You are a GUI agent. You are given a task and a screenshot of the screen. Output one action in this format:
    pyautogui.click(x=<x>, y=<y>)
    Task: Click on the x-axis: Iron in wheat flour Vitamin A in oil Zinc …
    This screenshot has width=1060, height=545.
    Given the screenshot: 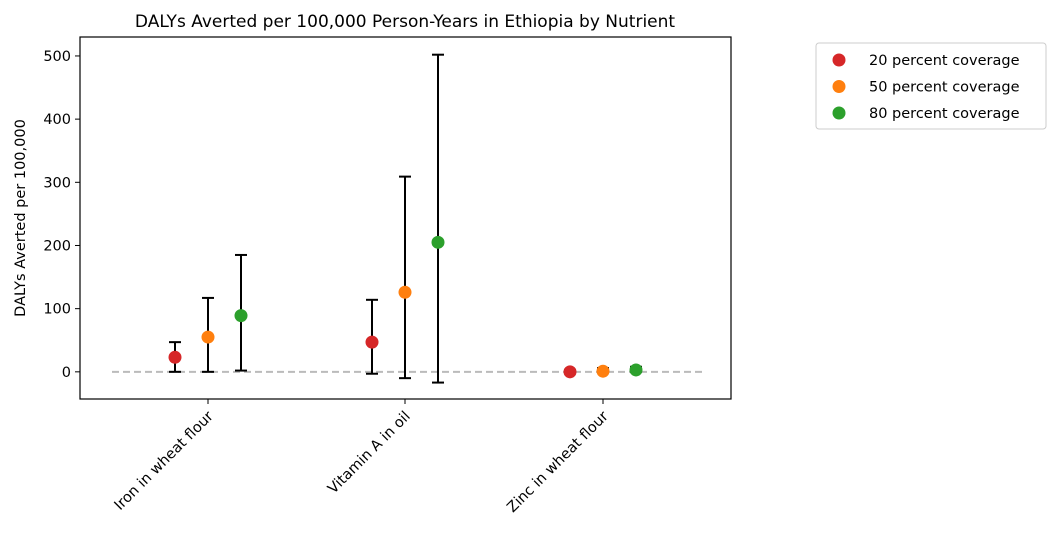 What is the action you would take?
    pyautogui.click(x=362, y=457)
    